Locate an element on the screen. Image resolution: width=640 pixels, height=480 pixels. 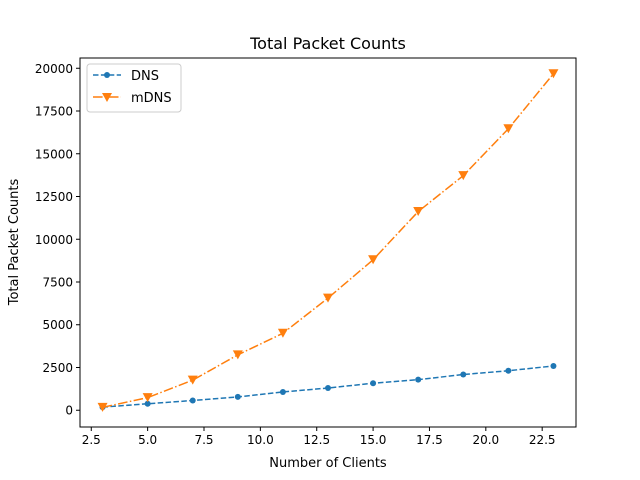
legend-label-mdns: mDNS is located at coordinates (151, 98).